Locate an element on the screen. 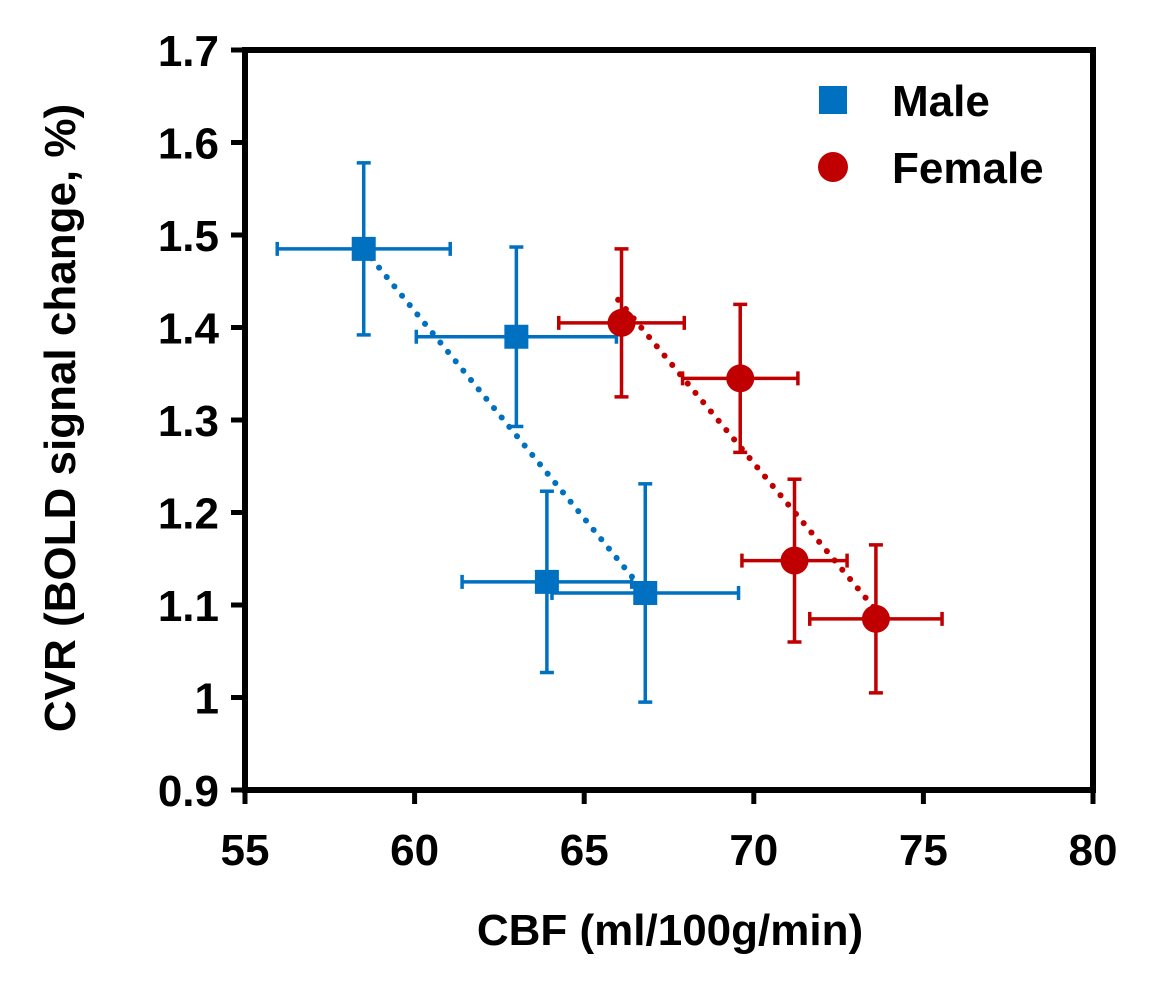 The width and height of the screenshot is (1161, 1000). x-tick-label: 70 is located at coordinates (753, 850).